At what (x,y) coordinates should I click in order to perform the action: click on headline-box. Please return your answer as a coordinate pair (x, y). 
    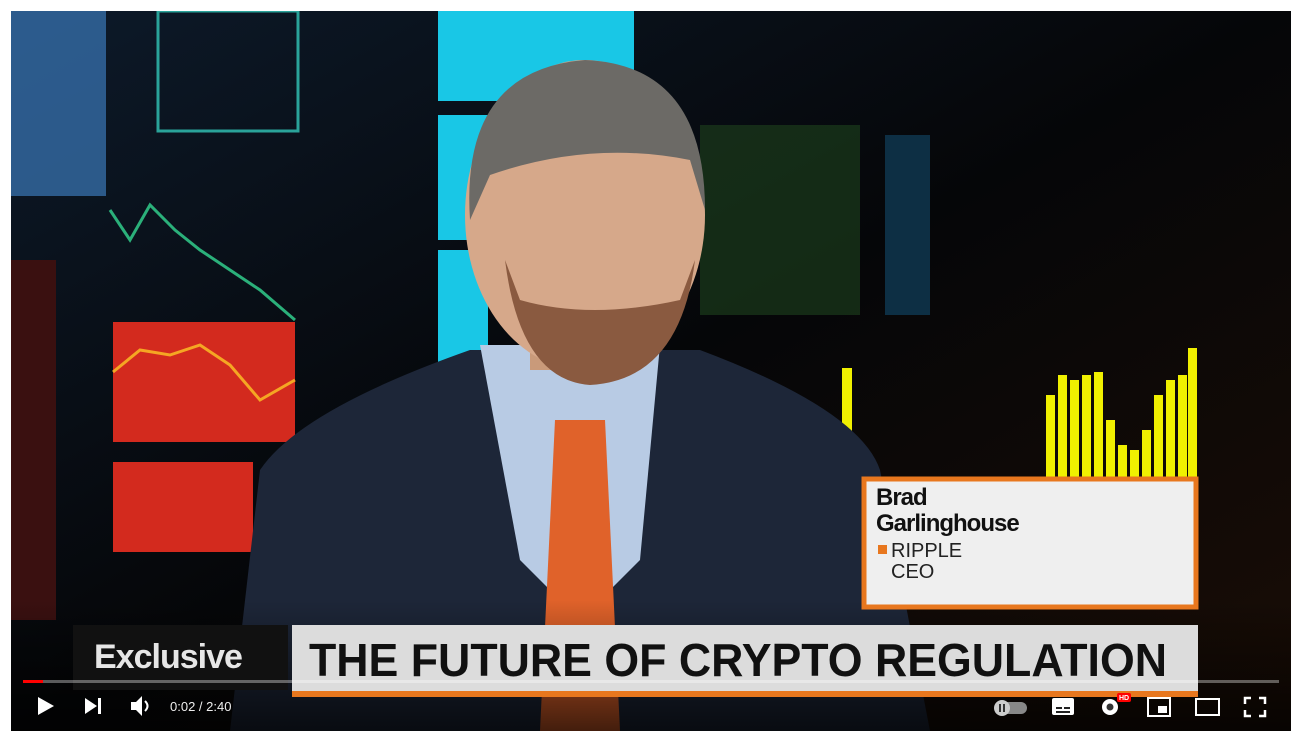
    Looking at the image, I should click on (745, 658).